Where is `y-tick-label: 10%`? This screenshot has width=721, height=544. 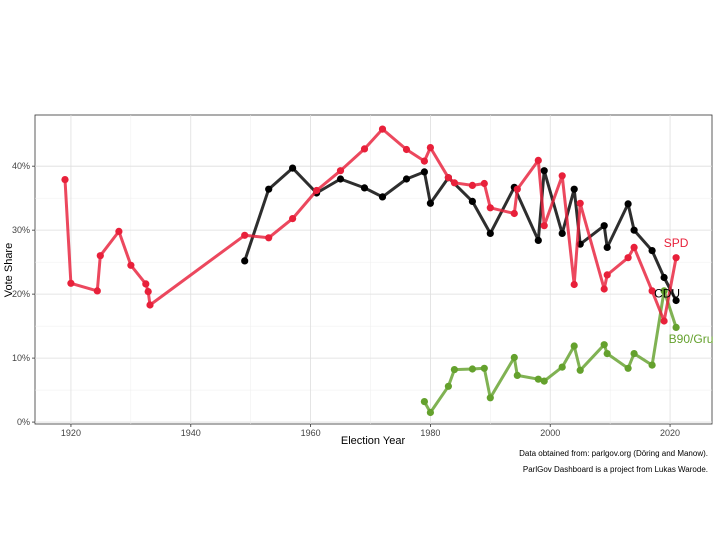
y-tick-label: 10% is located at coordinates (21, 358).